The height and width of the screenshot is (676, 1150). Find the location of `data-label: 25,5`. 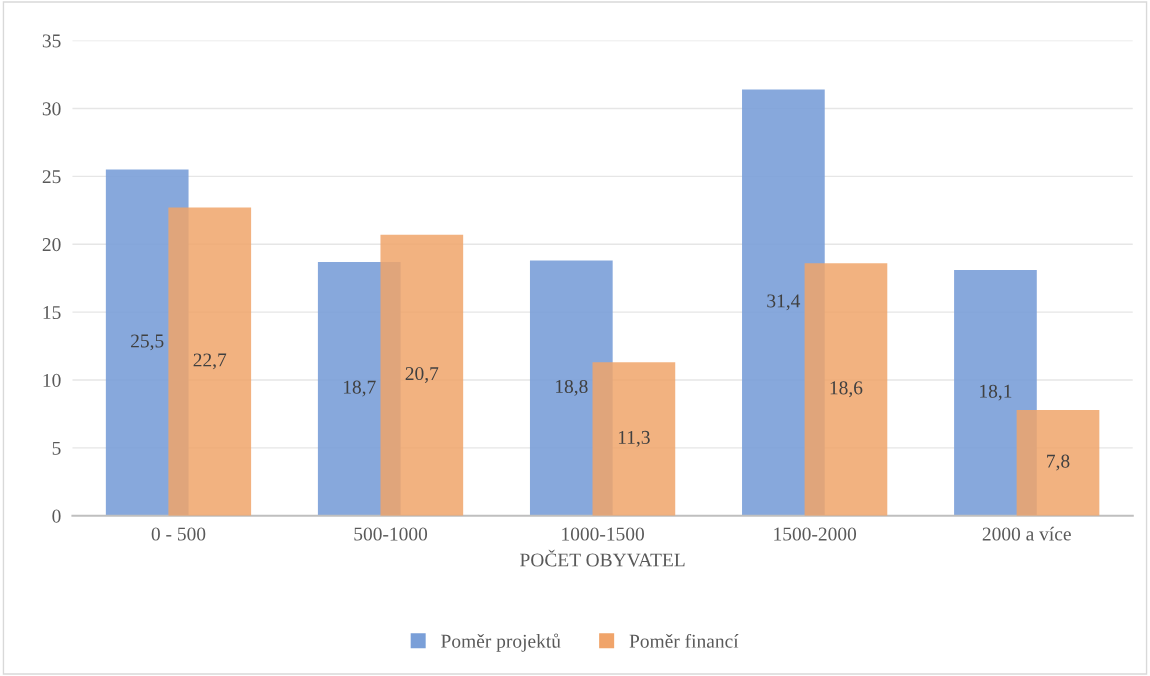

data-label: 25,5 is located at coordinates (147, 342).